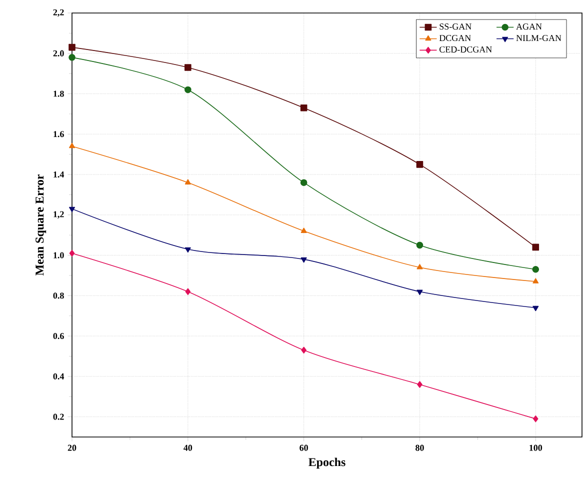 The width and height of the screenshot is (585, 502). I want to click on y-tick-label: 0.2, so click(58, 417).